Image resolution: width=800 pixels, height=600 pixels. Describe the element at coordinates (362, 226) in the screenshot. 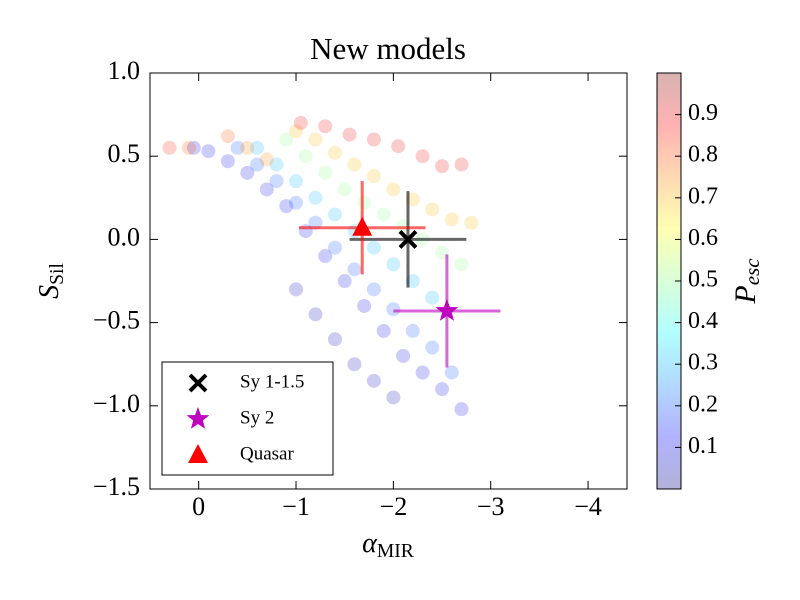

I see `marker-triangle` at that location.